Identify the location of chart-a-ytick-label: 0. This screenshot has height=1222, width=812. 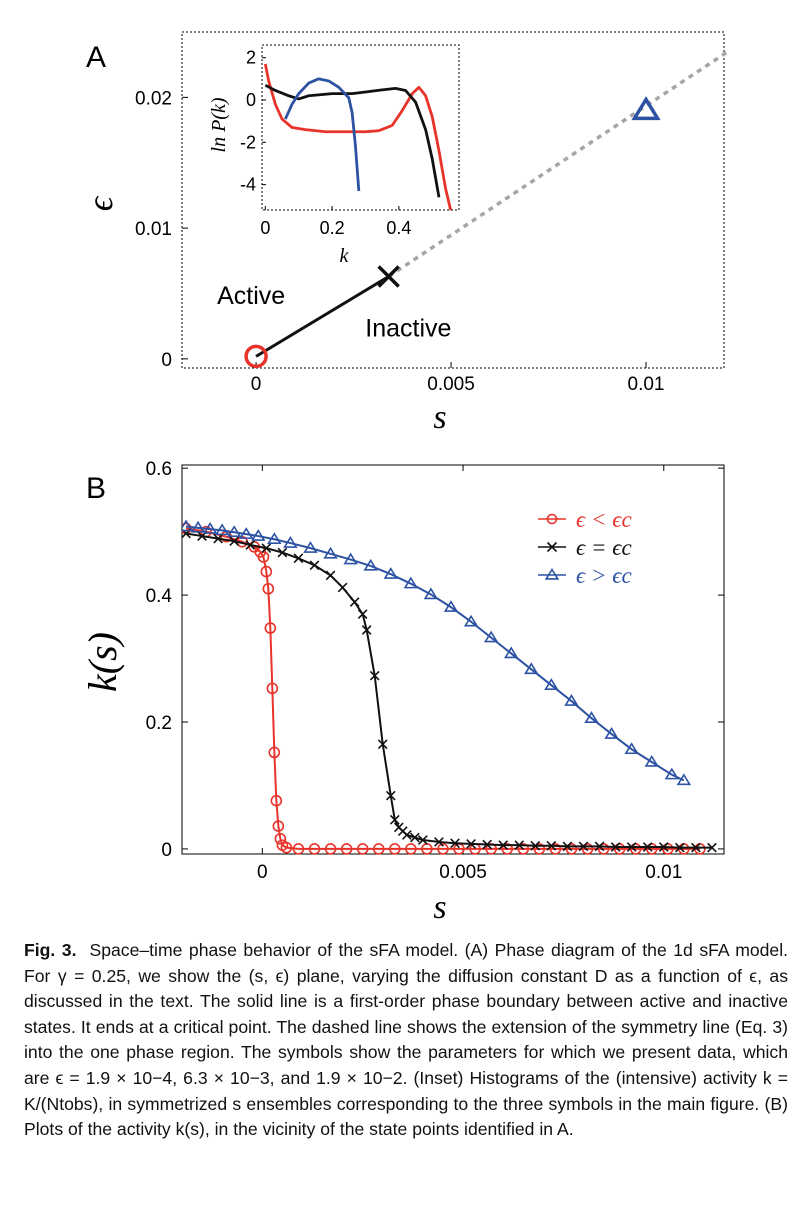
(166, 360).